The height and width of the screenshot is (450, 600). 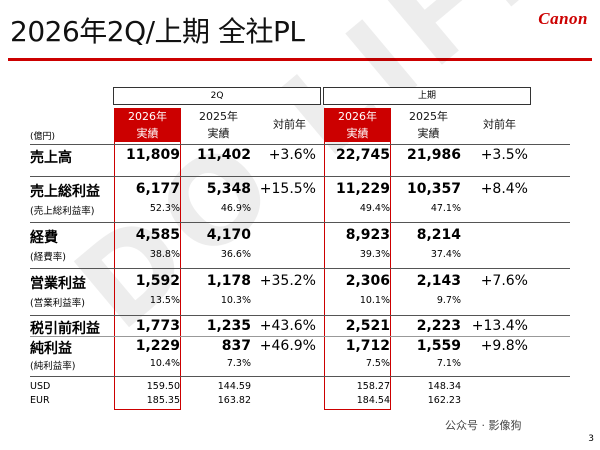 I want to click on q2-current-value: 1,229, so click(x=157, y=346).